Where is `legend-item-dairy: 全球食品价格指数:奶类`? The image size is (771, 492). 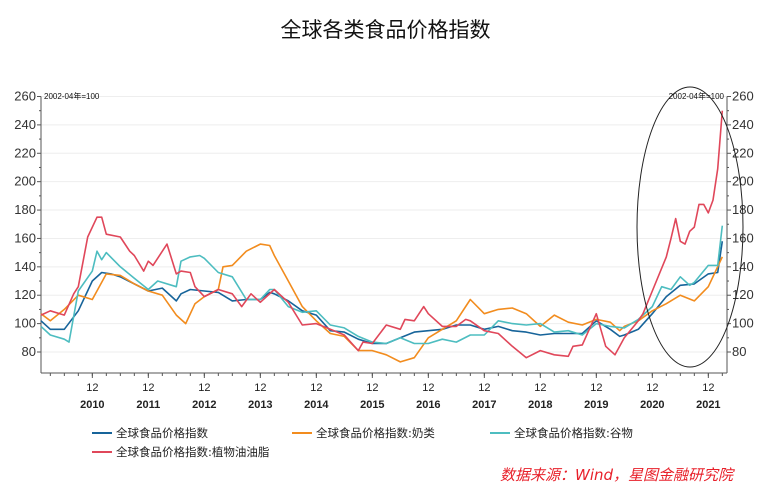 legend-item-dairy: 全球食品价格指数:奶类 is located at coordinates (363, 433).